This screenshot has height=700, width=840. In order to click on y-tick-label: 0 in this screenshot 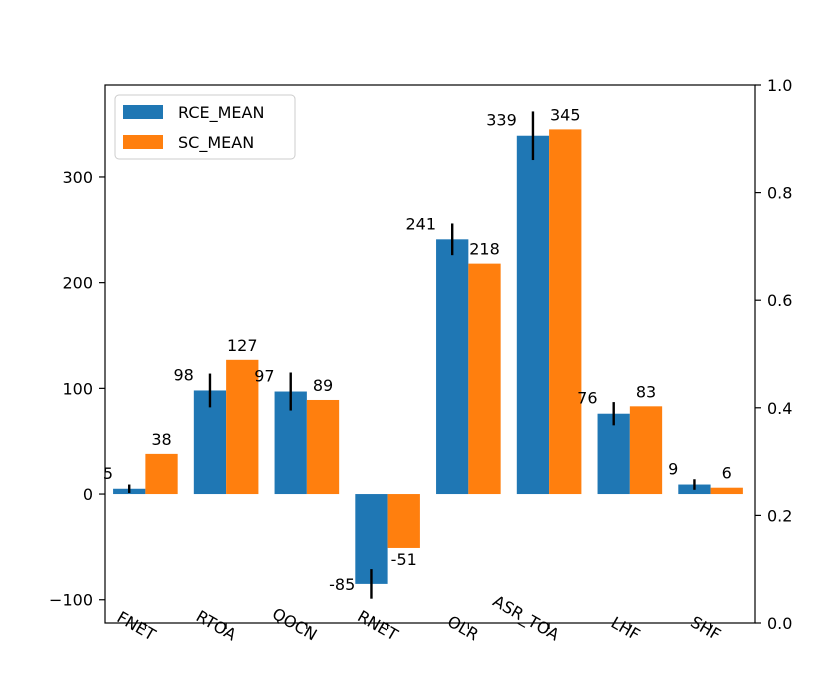, I will do `click(88, 494)`.